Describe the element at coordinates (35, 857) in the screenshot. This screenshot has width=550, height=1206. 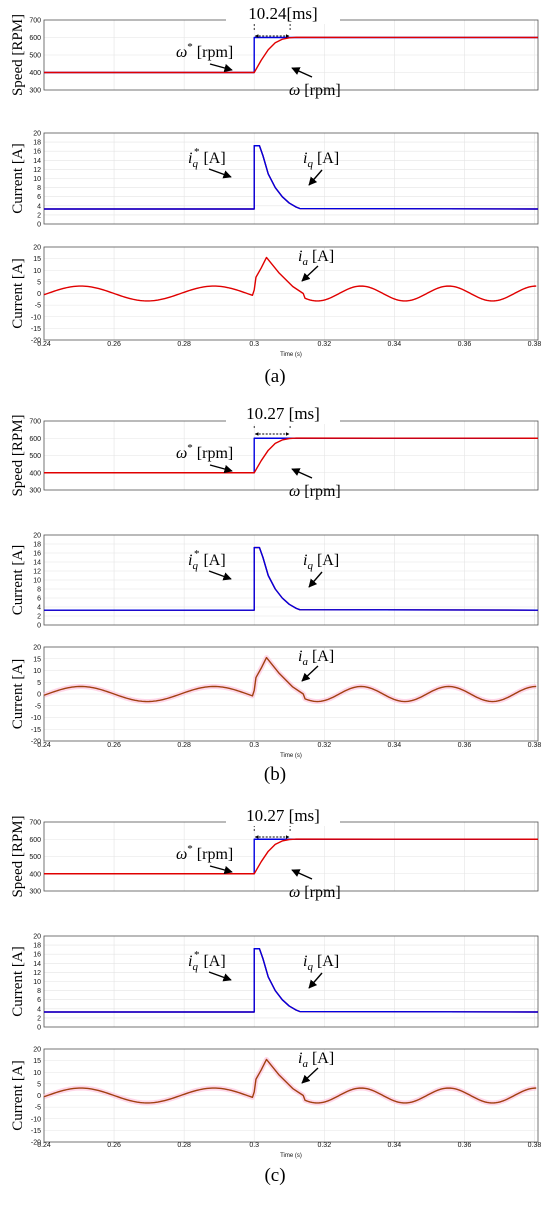
I see `y-tick-label: 500` at that location.